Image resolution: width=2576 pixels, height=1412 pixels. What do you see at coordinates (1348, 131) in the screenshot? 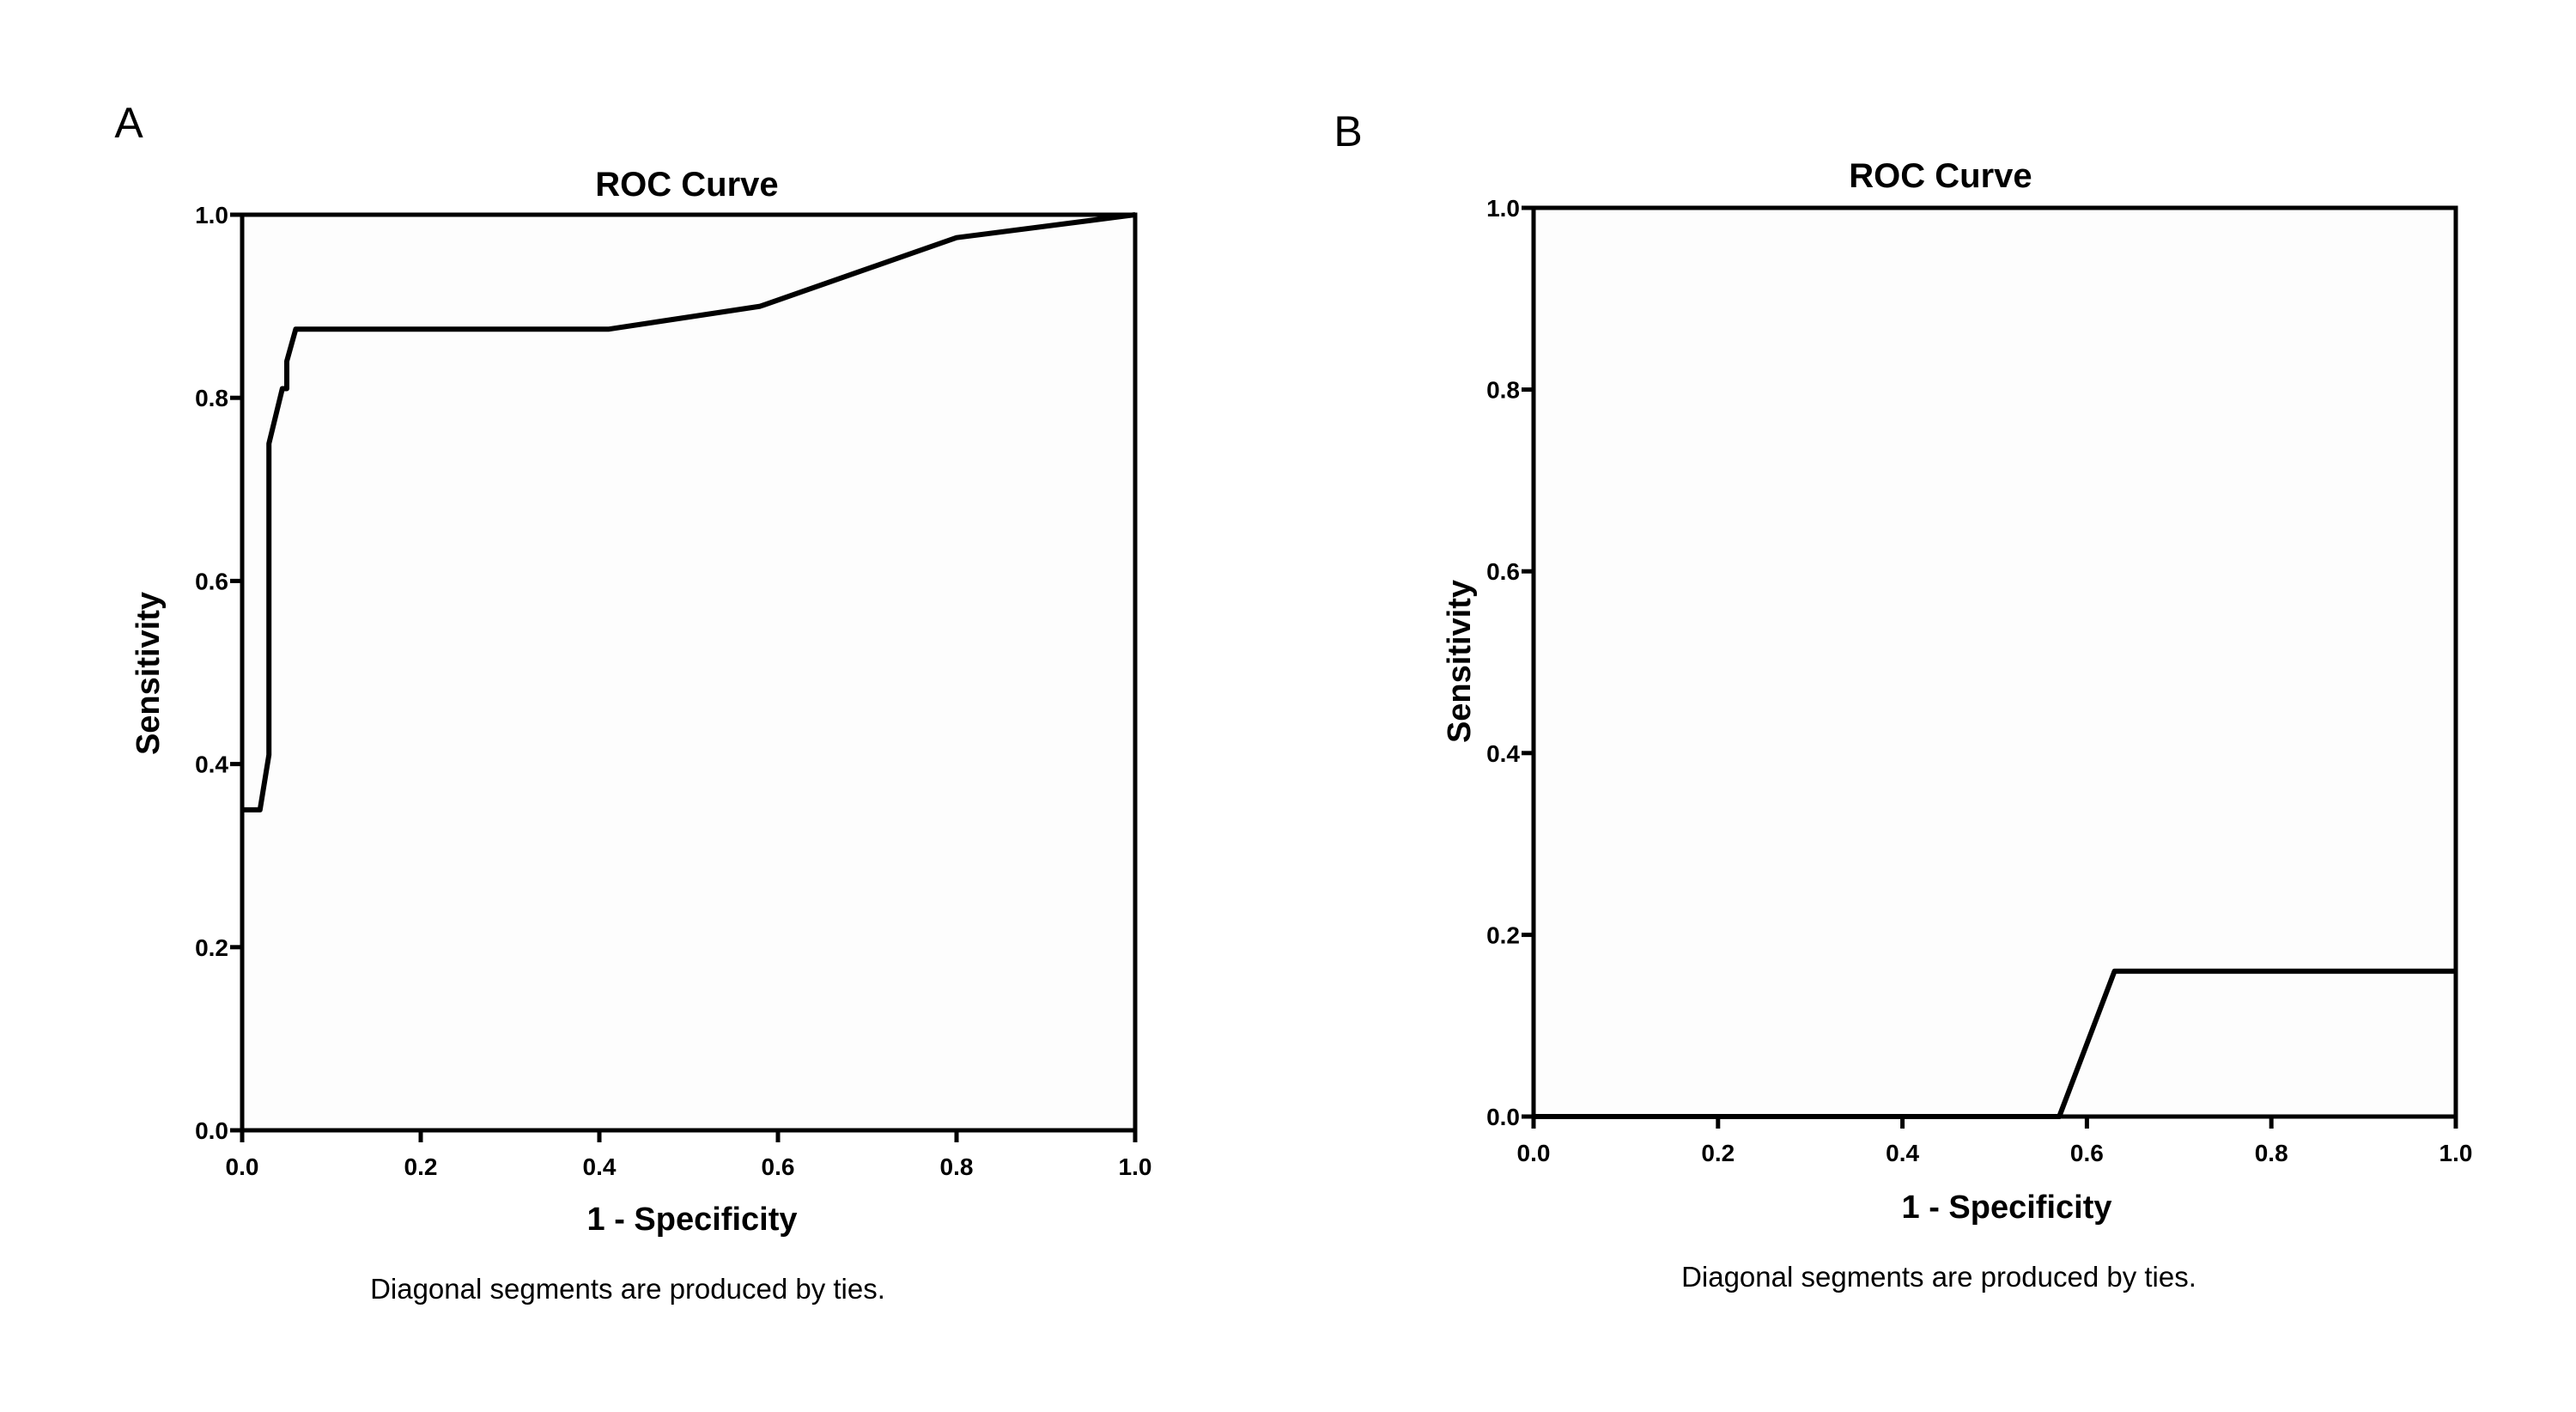
I see `panel-label: B` at bounding box center [1348, 131].